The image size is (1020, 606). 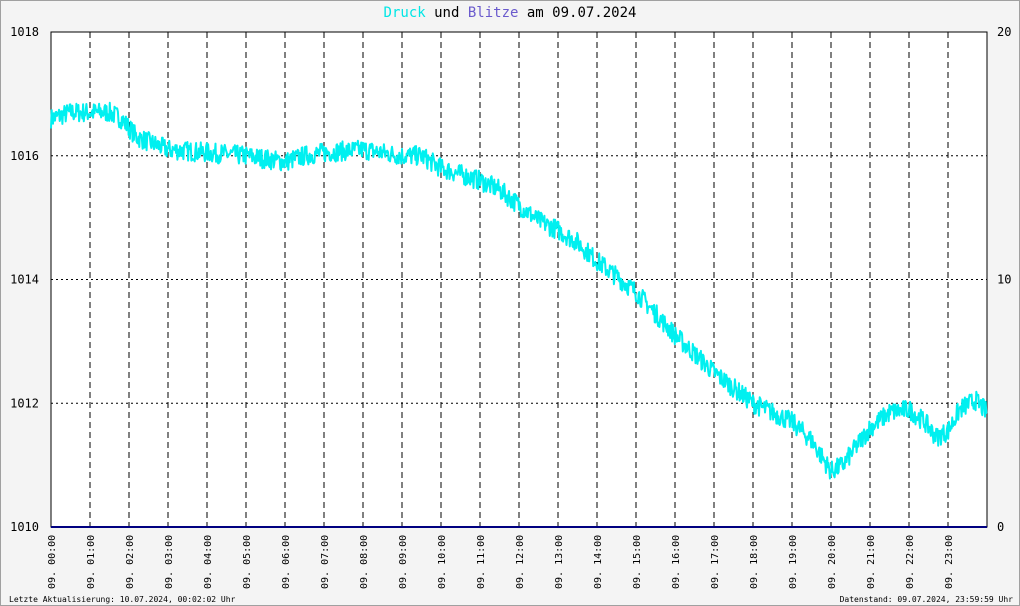 I want to click on y-right-tick-label: 0, so click(x=1000, y=527).